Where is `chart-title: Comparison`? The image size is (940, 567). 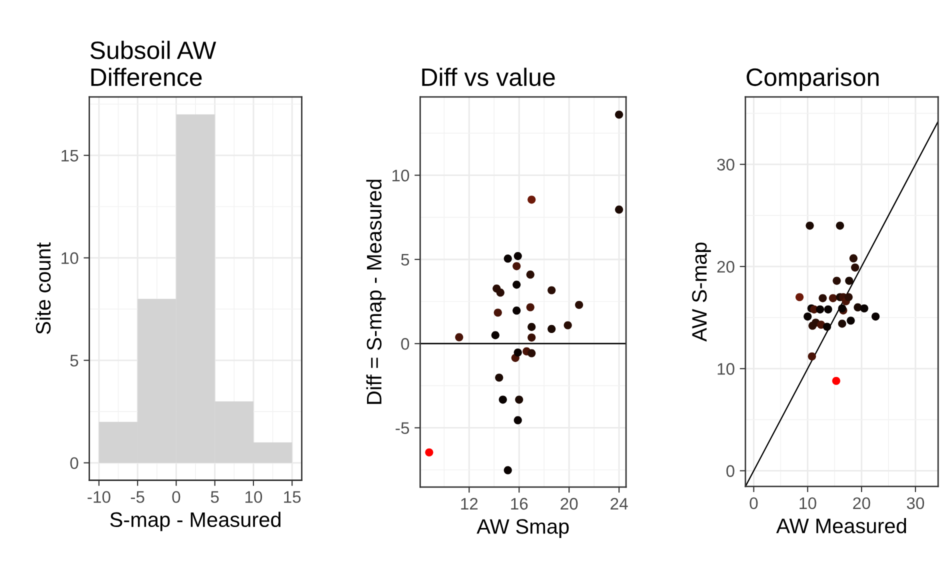
chart-title: Comparison is located at coordinates (812, 80).